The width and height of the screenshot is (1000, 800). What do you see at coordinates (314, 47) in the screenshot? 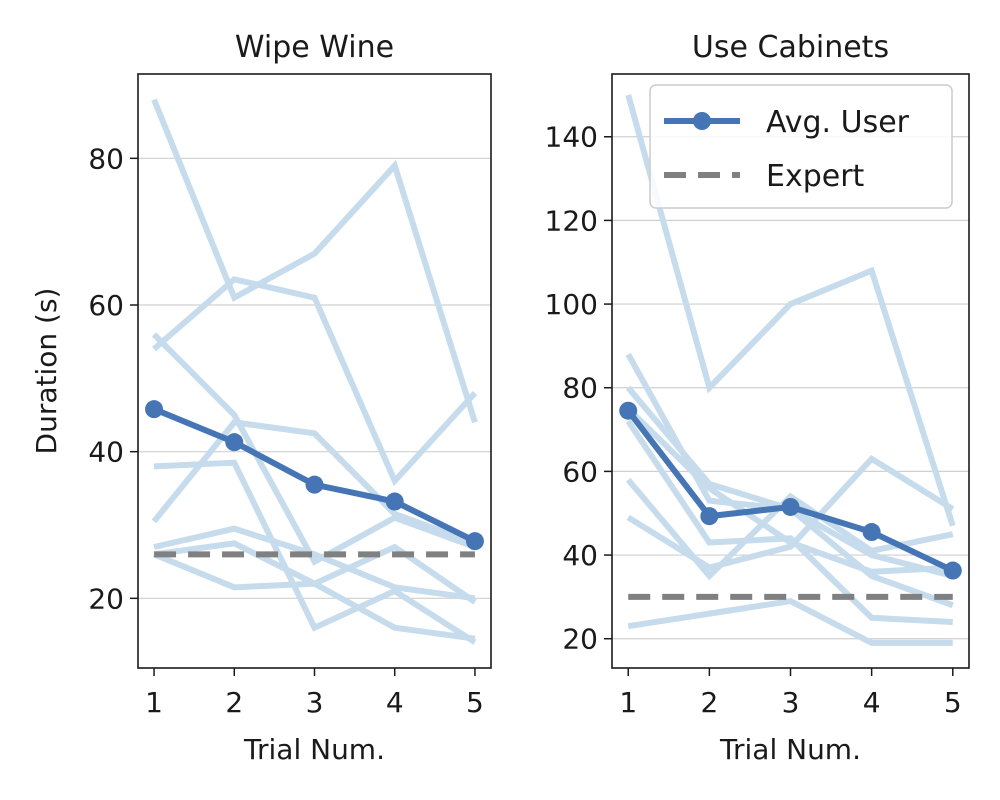
I see `panel-title: Wipe Wine` at bounding box center [314, 47].